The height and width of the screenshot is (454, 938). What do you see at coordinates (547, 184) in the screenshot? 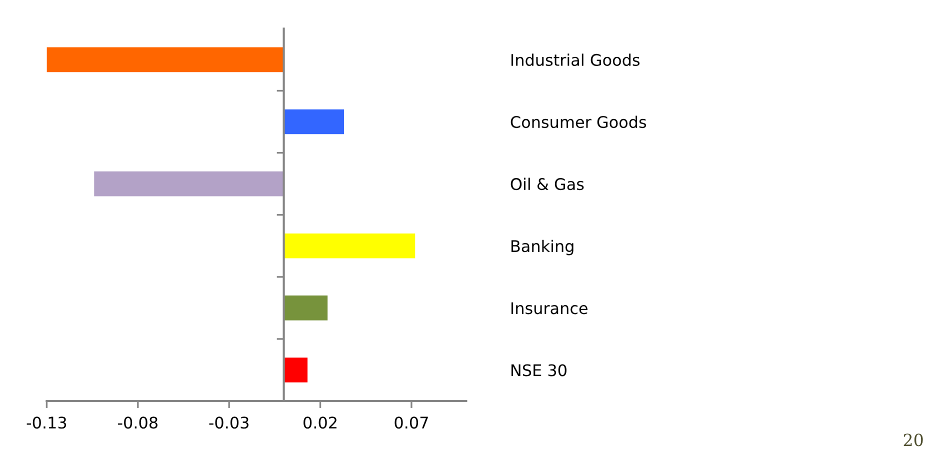
I see `y-tick-label: Oil & Gas` at bounding box center [547, 184].